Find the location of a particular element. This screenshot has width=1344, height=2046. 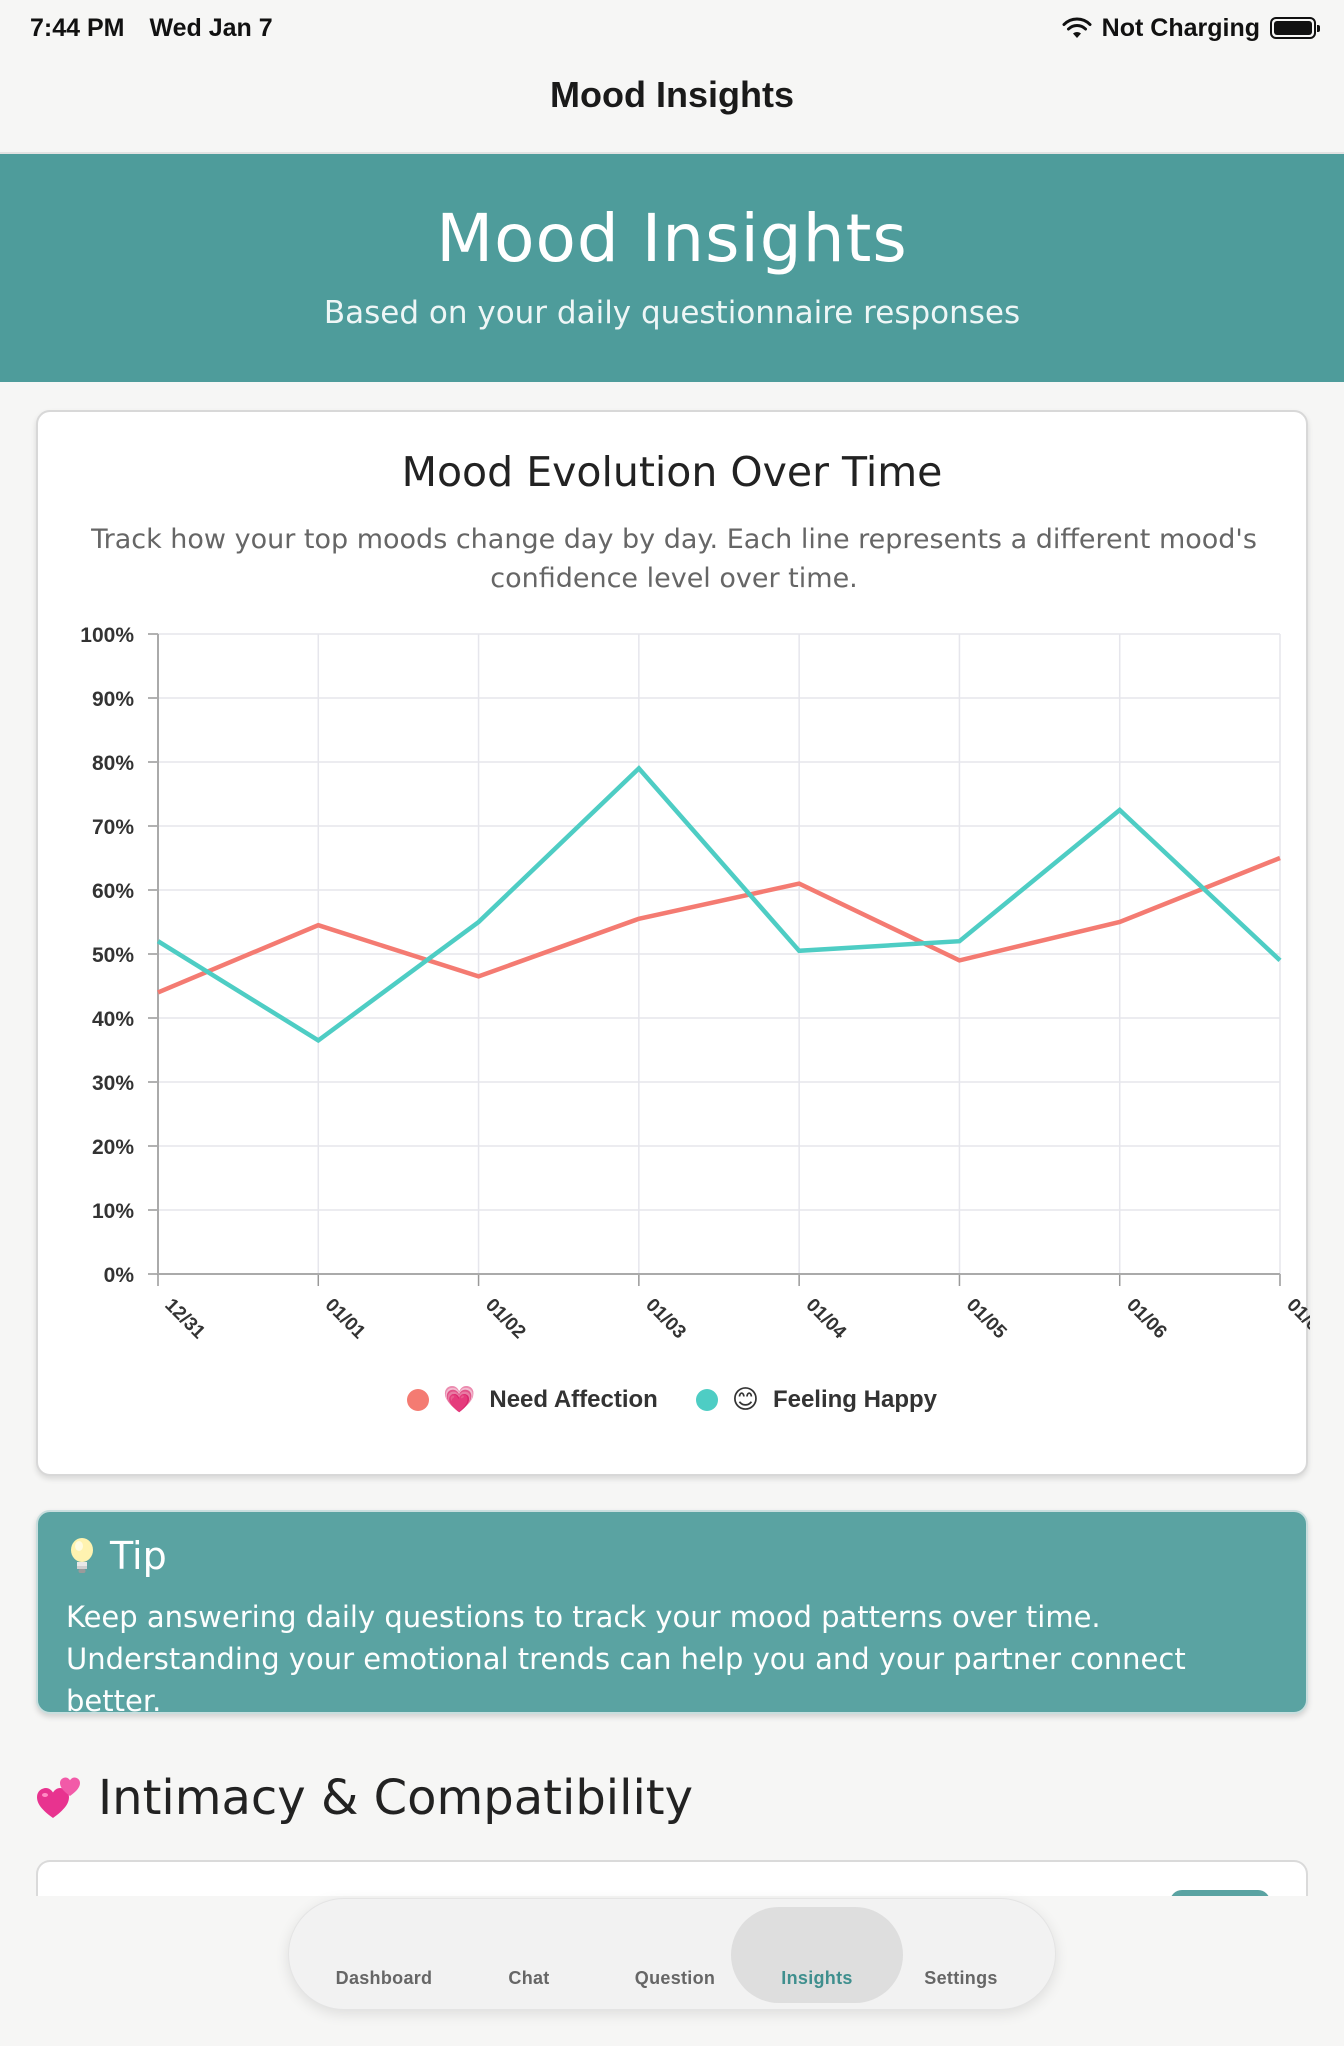

y-tick-label: 30% is located at coordinates (113, 1083).